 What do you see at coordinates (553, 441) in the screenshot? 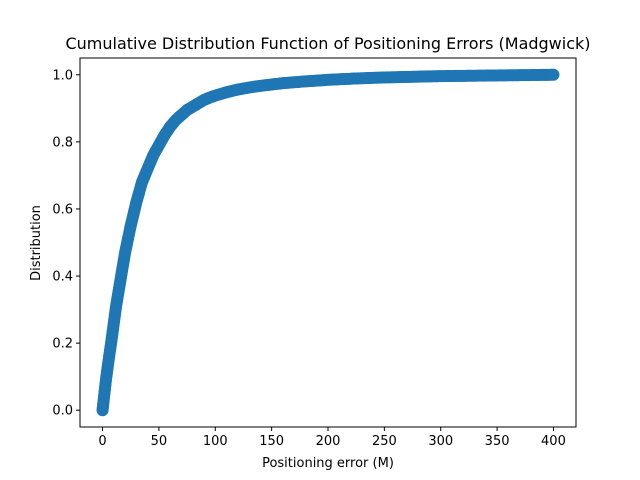
I see `x-tick-label: 400` at bounding box center [553, 441].